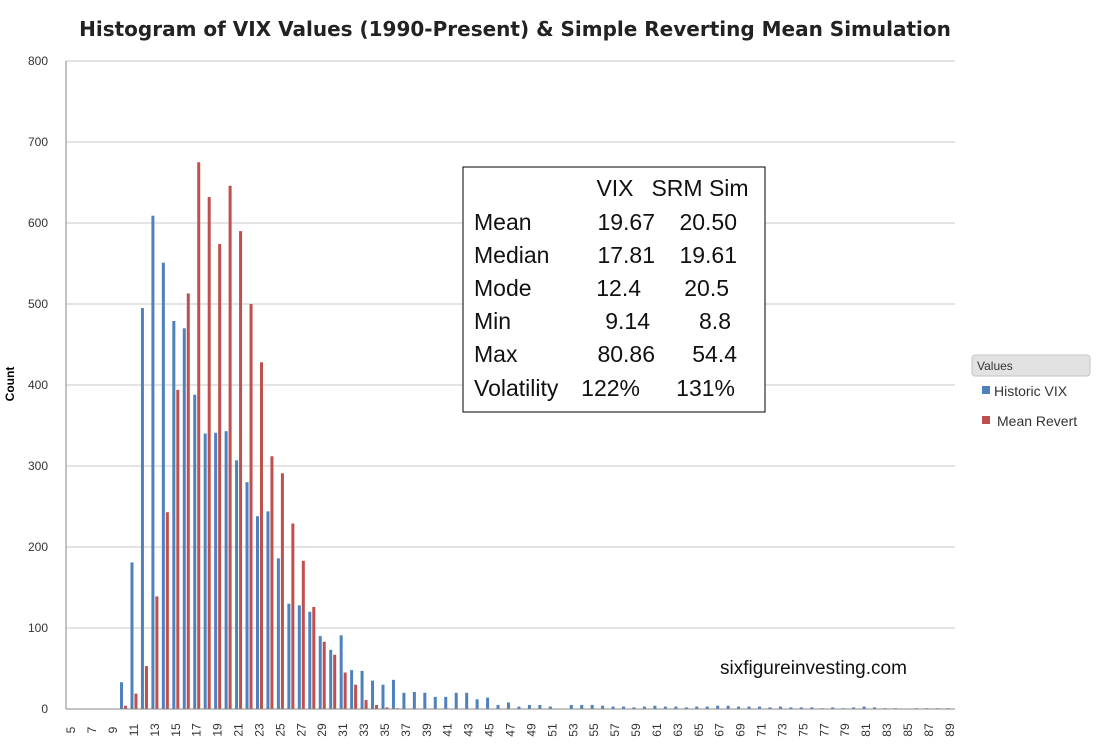  Describe the element at coordinates (845, 730) in the screenshot. I see `x-tick-label: 79` at that location.